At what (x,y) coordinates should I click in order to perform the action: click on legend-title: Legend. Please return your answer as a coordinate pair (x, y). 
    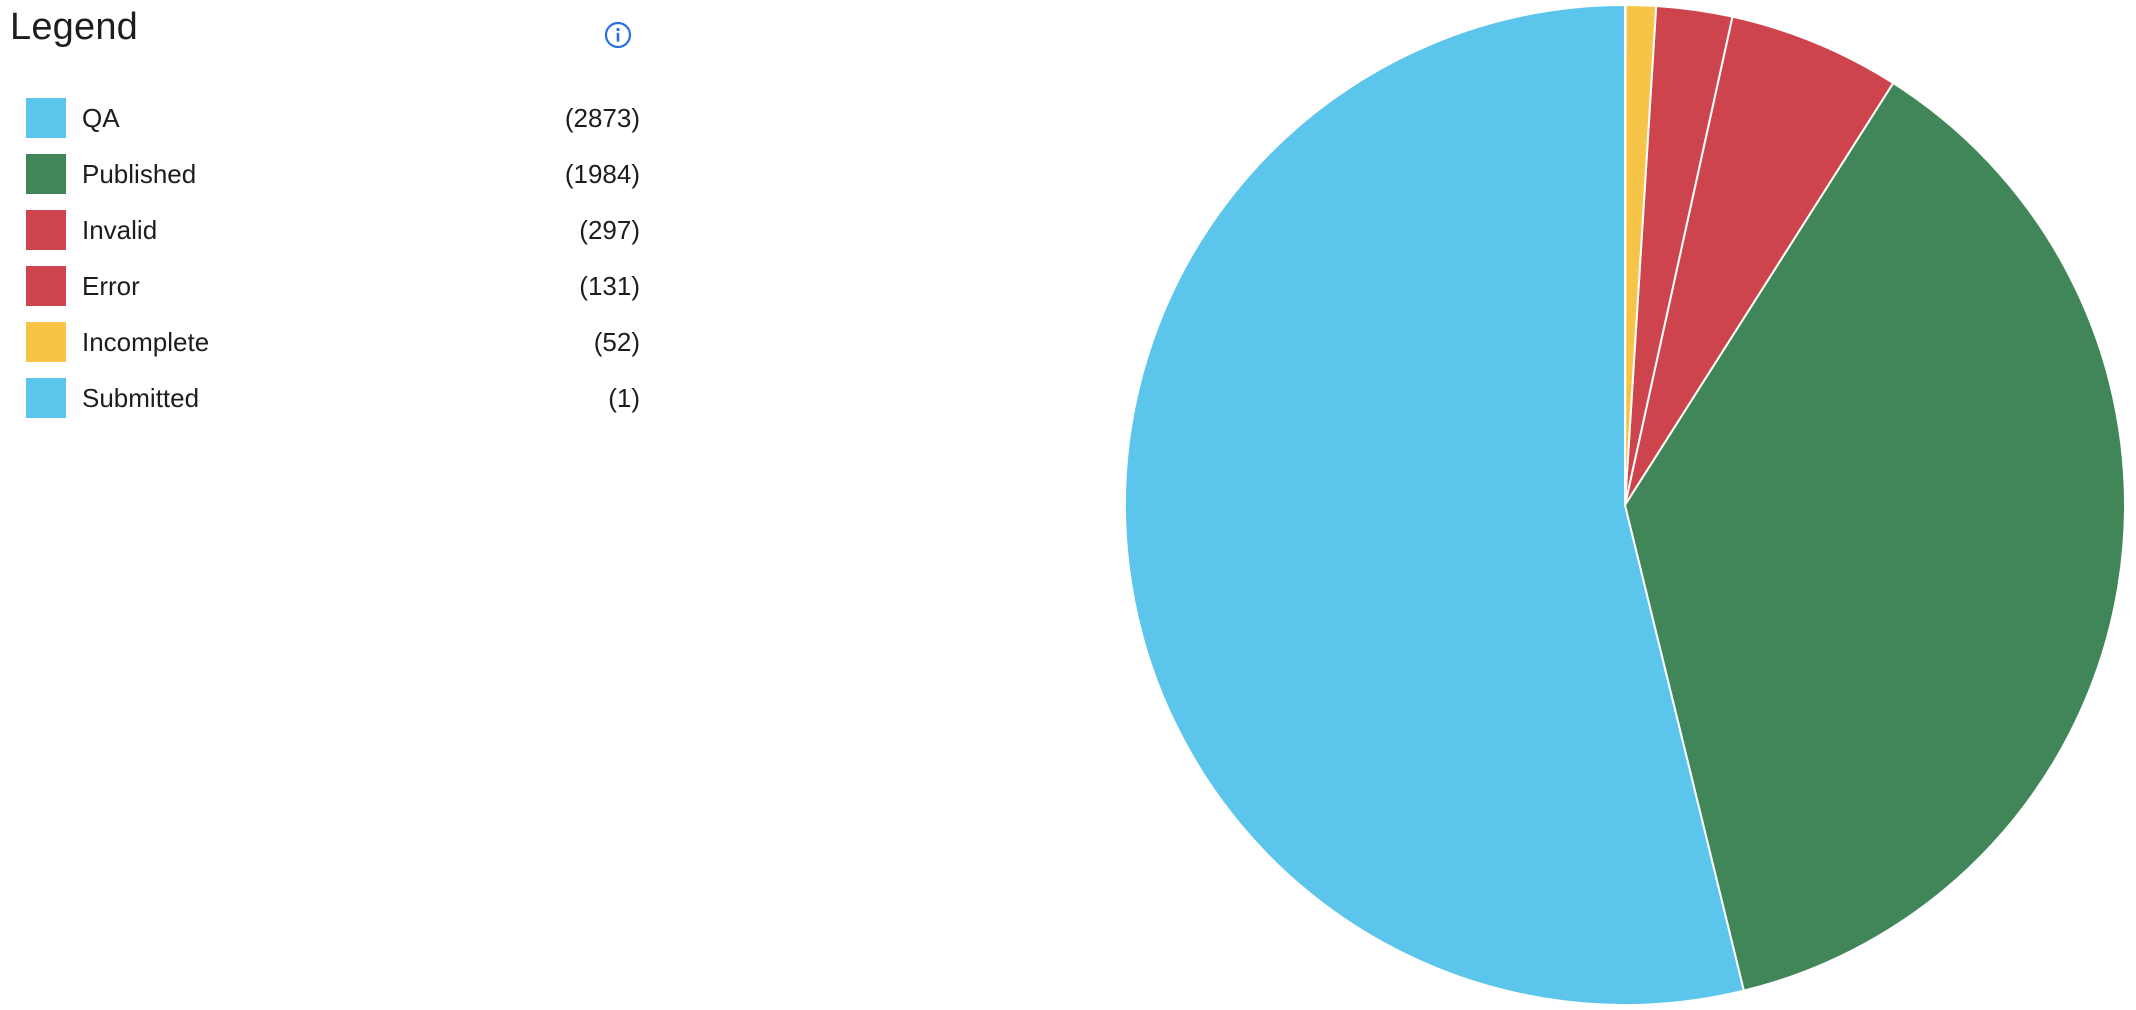
    Looking at the image, I should click on (74, 27).